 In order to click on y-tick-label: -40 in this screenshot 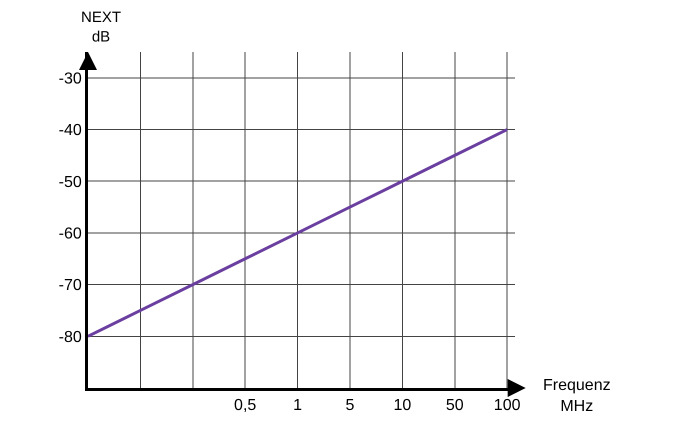, I will do `click(70, 131)`.